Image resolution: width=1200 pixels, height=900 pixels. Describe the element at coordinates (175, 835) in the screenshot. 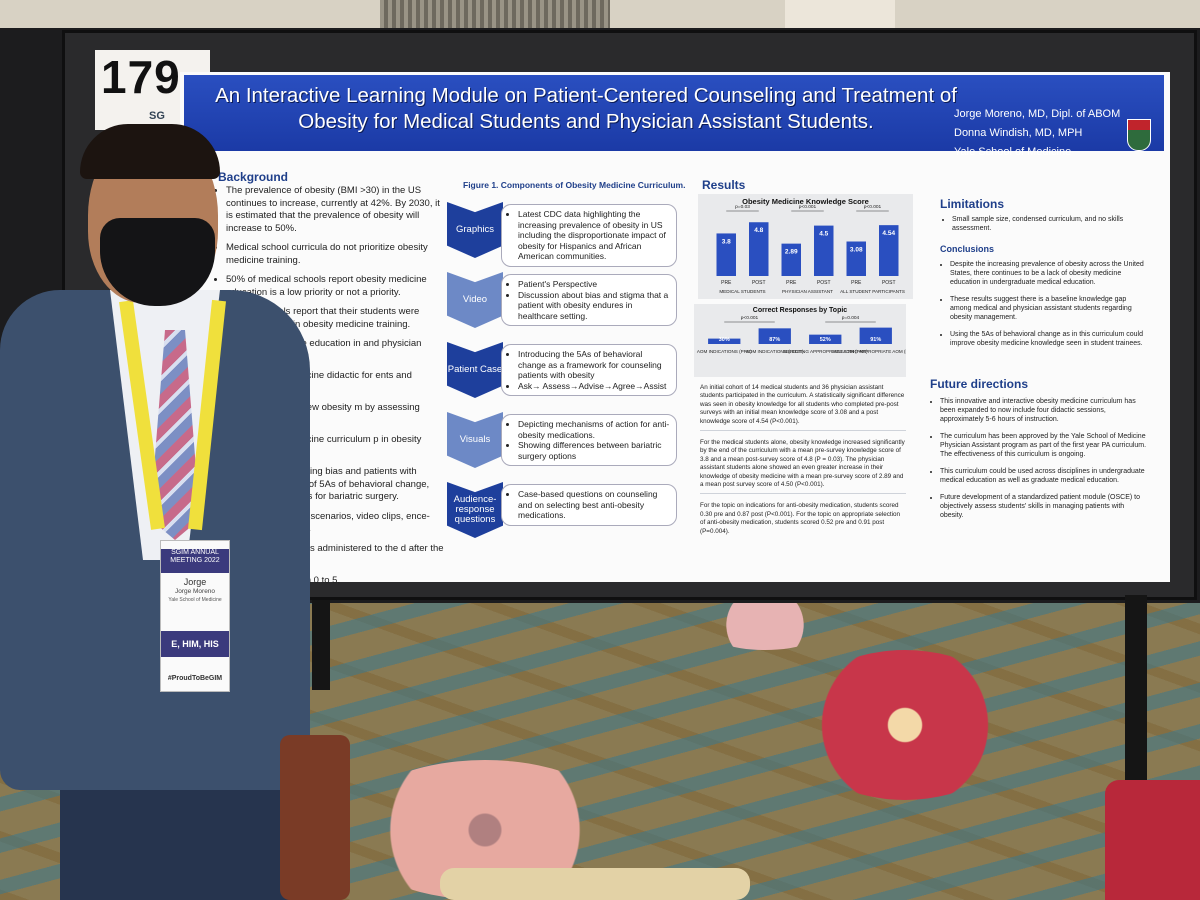

I see `presenter-legs` at that location.